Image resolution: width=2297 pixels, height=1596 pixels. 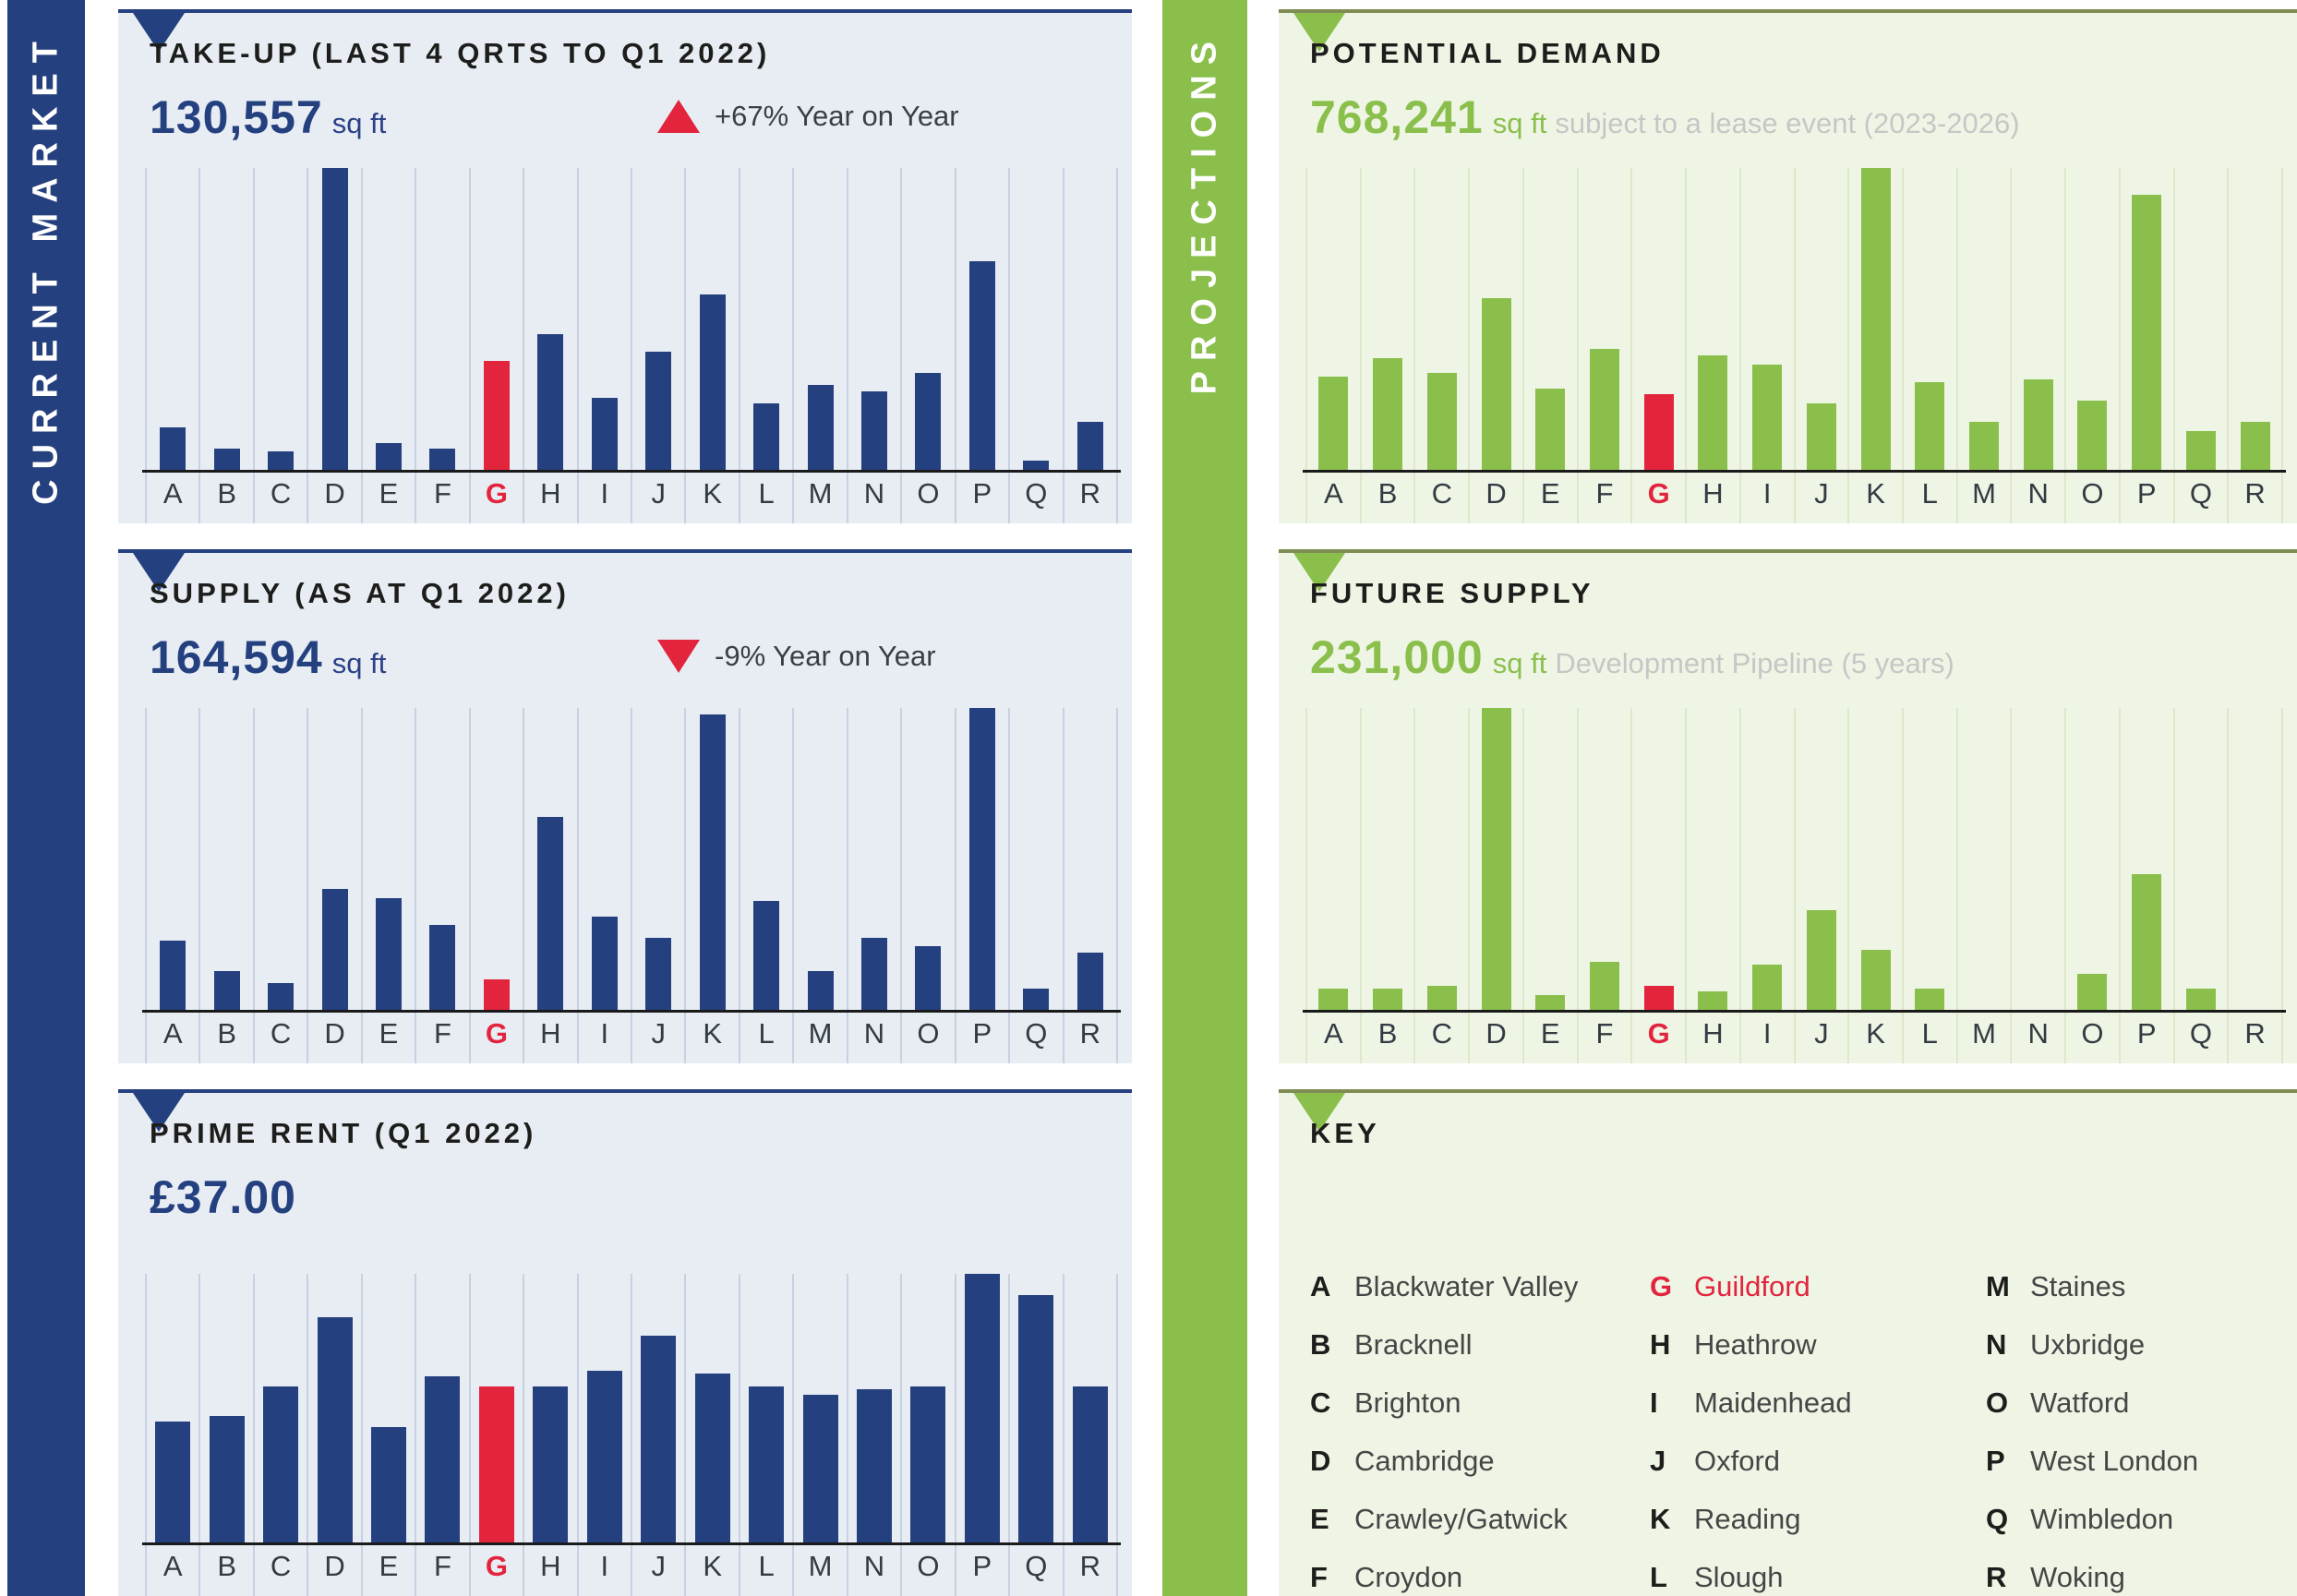 What do you see at coordinates (2078, 1285) in the screenshot?
I see `key-name: Staines` at bounding box center [2078, 1285].